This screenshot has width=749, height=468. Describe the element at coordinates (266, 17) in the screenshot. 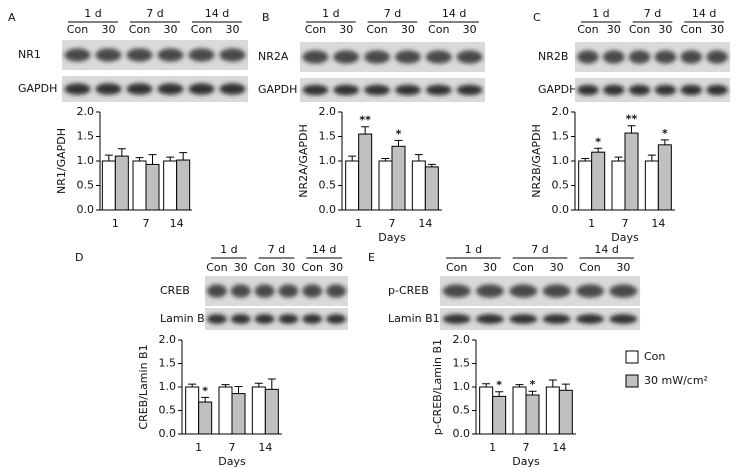

I see `panel-letter: B` at that location.